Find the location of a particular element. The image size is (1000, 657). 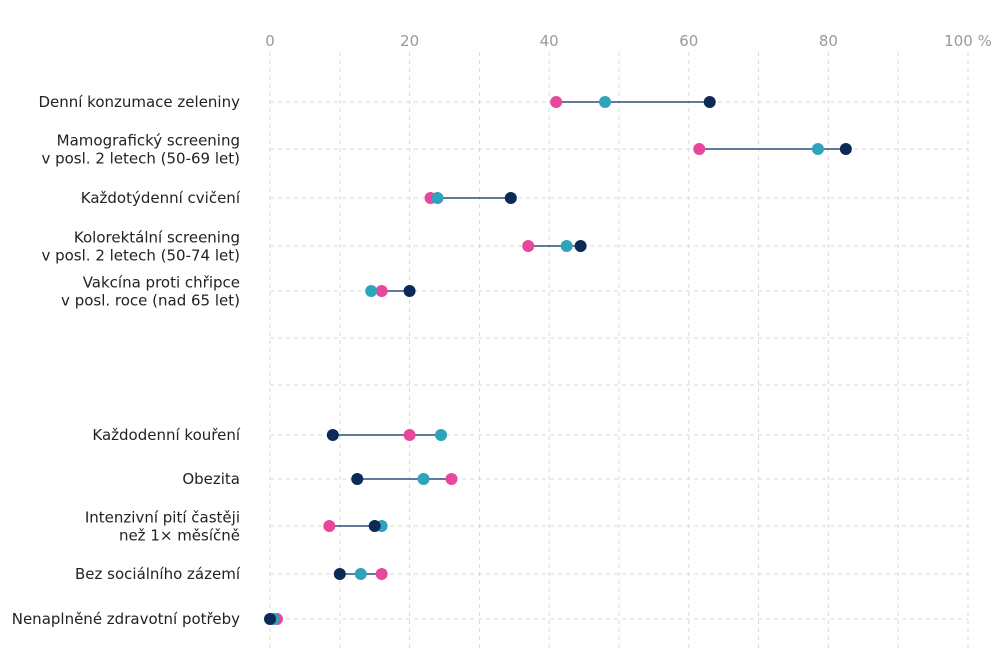

x-tick-label: 20 is located at coordinates (409, 41).